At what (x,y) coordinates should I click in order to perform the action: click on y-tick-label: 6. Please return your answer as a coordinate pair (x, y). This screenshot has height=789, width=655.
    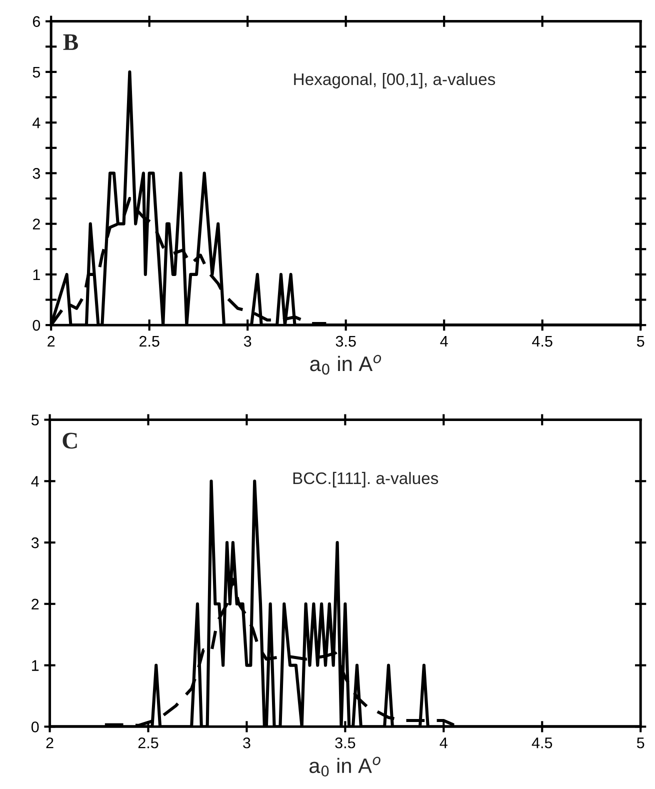
    Looking at the image, I should click on (36, 21).